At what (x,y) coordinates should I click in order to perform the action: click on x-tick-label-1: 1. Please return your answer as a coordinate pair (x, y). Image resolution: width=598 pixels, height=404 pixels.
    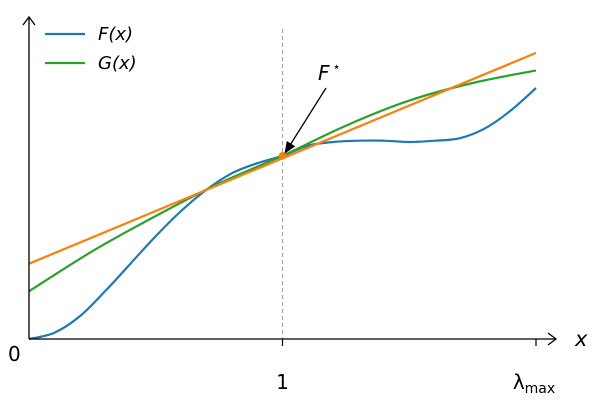
    Looking at the image, I should click on (282, 382).